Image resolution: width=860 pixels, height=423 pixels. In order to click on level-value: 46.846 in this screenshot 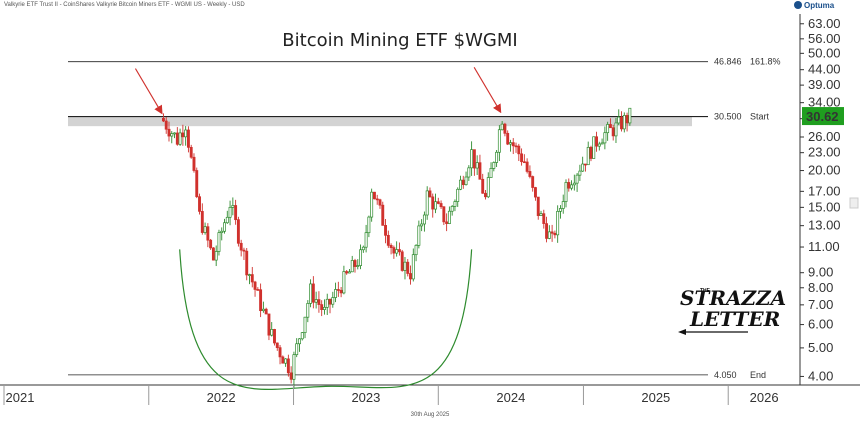, I will do `click(728, 62)`.